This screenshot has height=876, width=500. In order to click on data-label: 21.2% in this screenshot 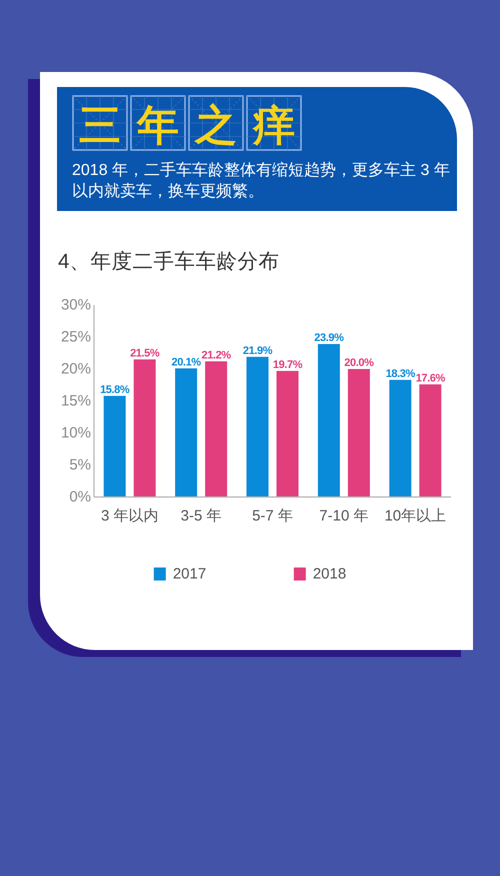, I will do `click(217, 355)`.